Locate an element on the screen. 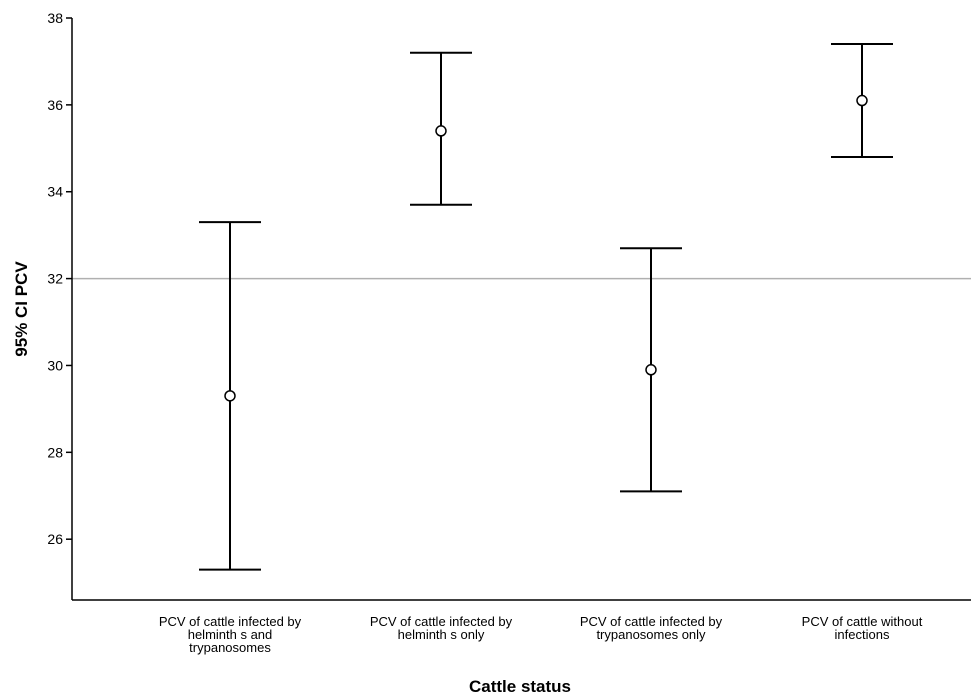 This screenshot has width=971, height=698. y-axis-ticks: 26 28 30 32 34 36 38 is located at coordinates (59, 278).